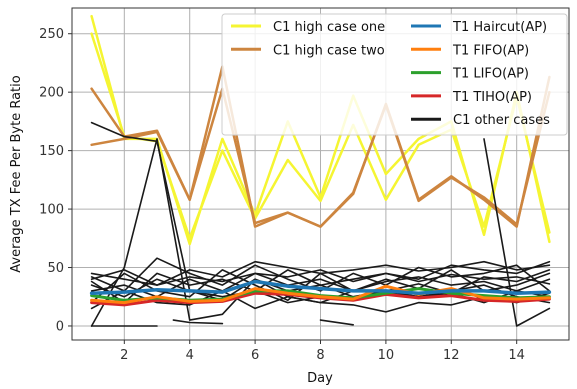  Describe the element at coordinates (51, 210) in the screenshot. I see `y-tick-label: 100` at that location.